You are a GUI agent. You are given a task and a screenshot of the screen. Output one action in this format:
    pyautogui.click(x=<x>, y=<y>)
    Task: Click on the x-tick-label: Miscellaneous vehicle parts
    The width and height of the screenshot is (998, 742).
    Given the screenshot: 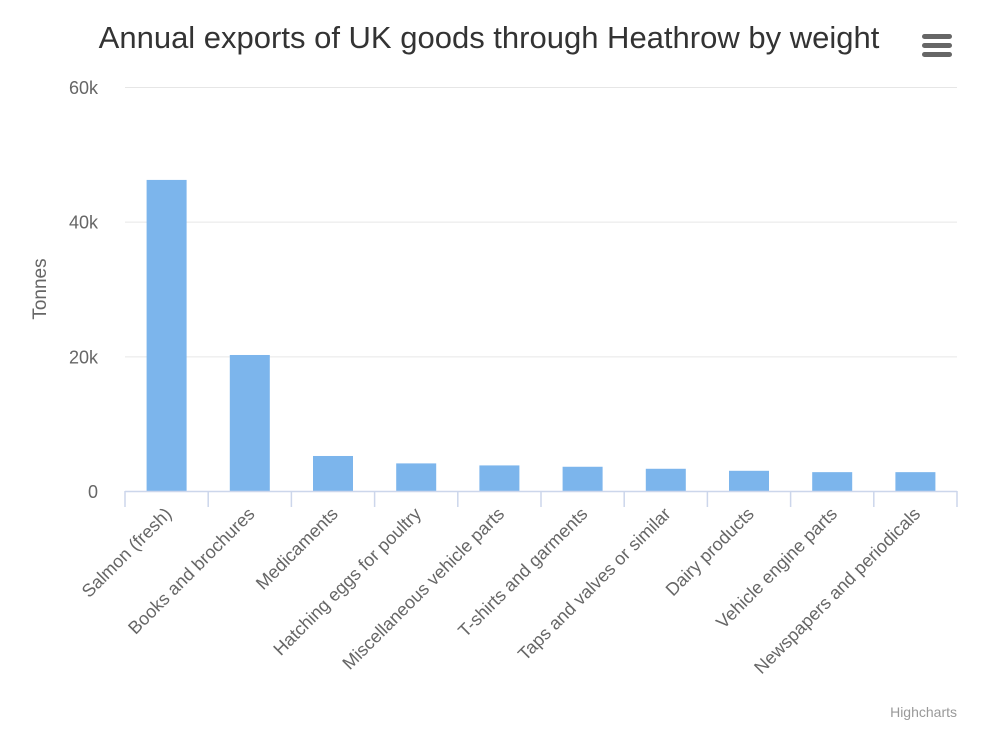 What is the action you would take?
    pyautogui.click(x=423, y=589)
    